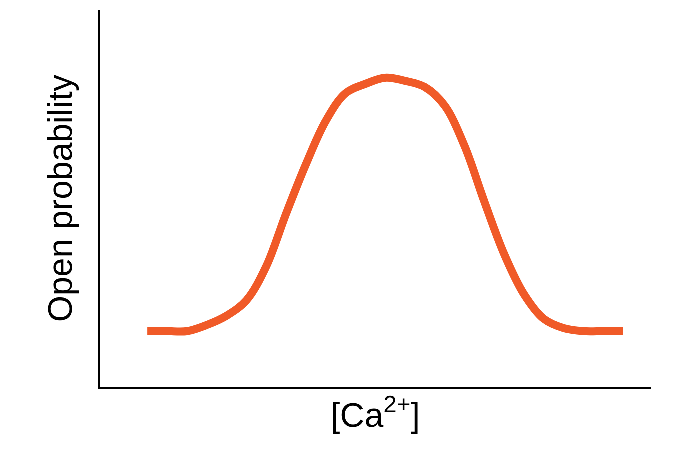 Image resolution: width=681 pixels, height=464 pixels. I want to click on y-axis-title: Open probability, so click(61, 198).